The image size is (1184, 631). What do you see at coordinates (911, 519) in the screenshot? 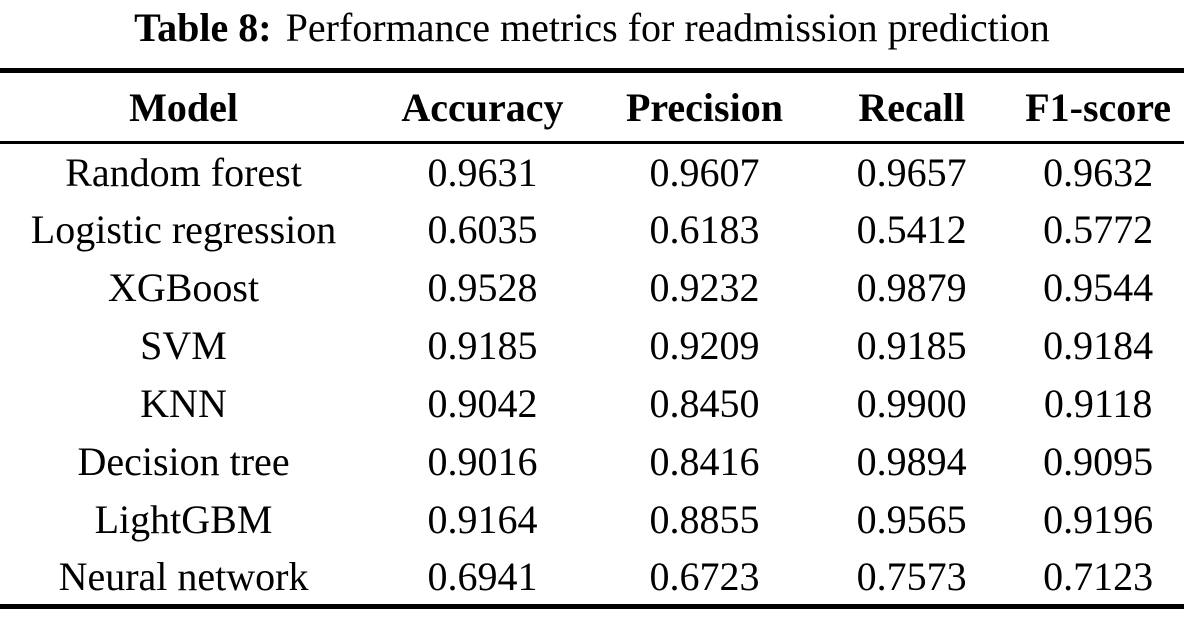
I see `cell-recall: 0.9565` at bounding box center [911, 519].